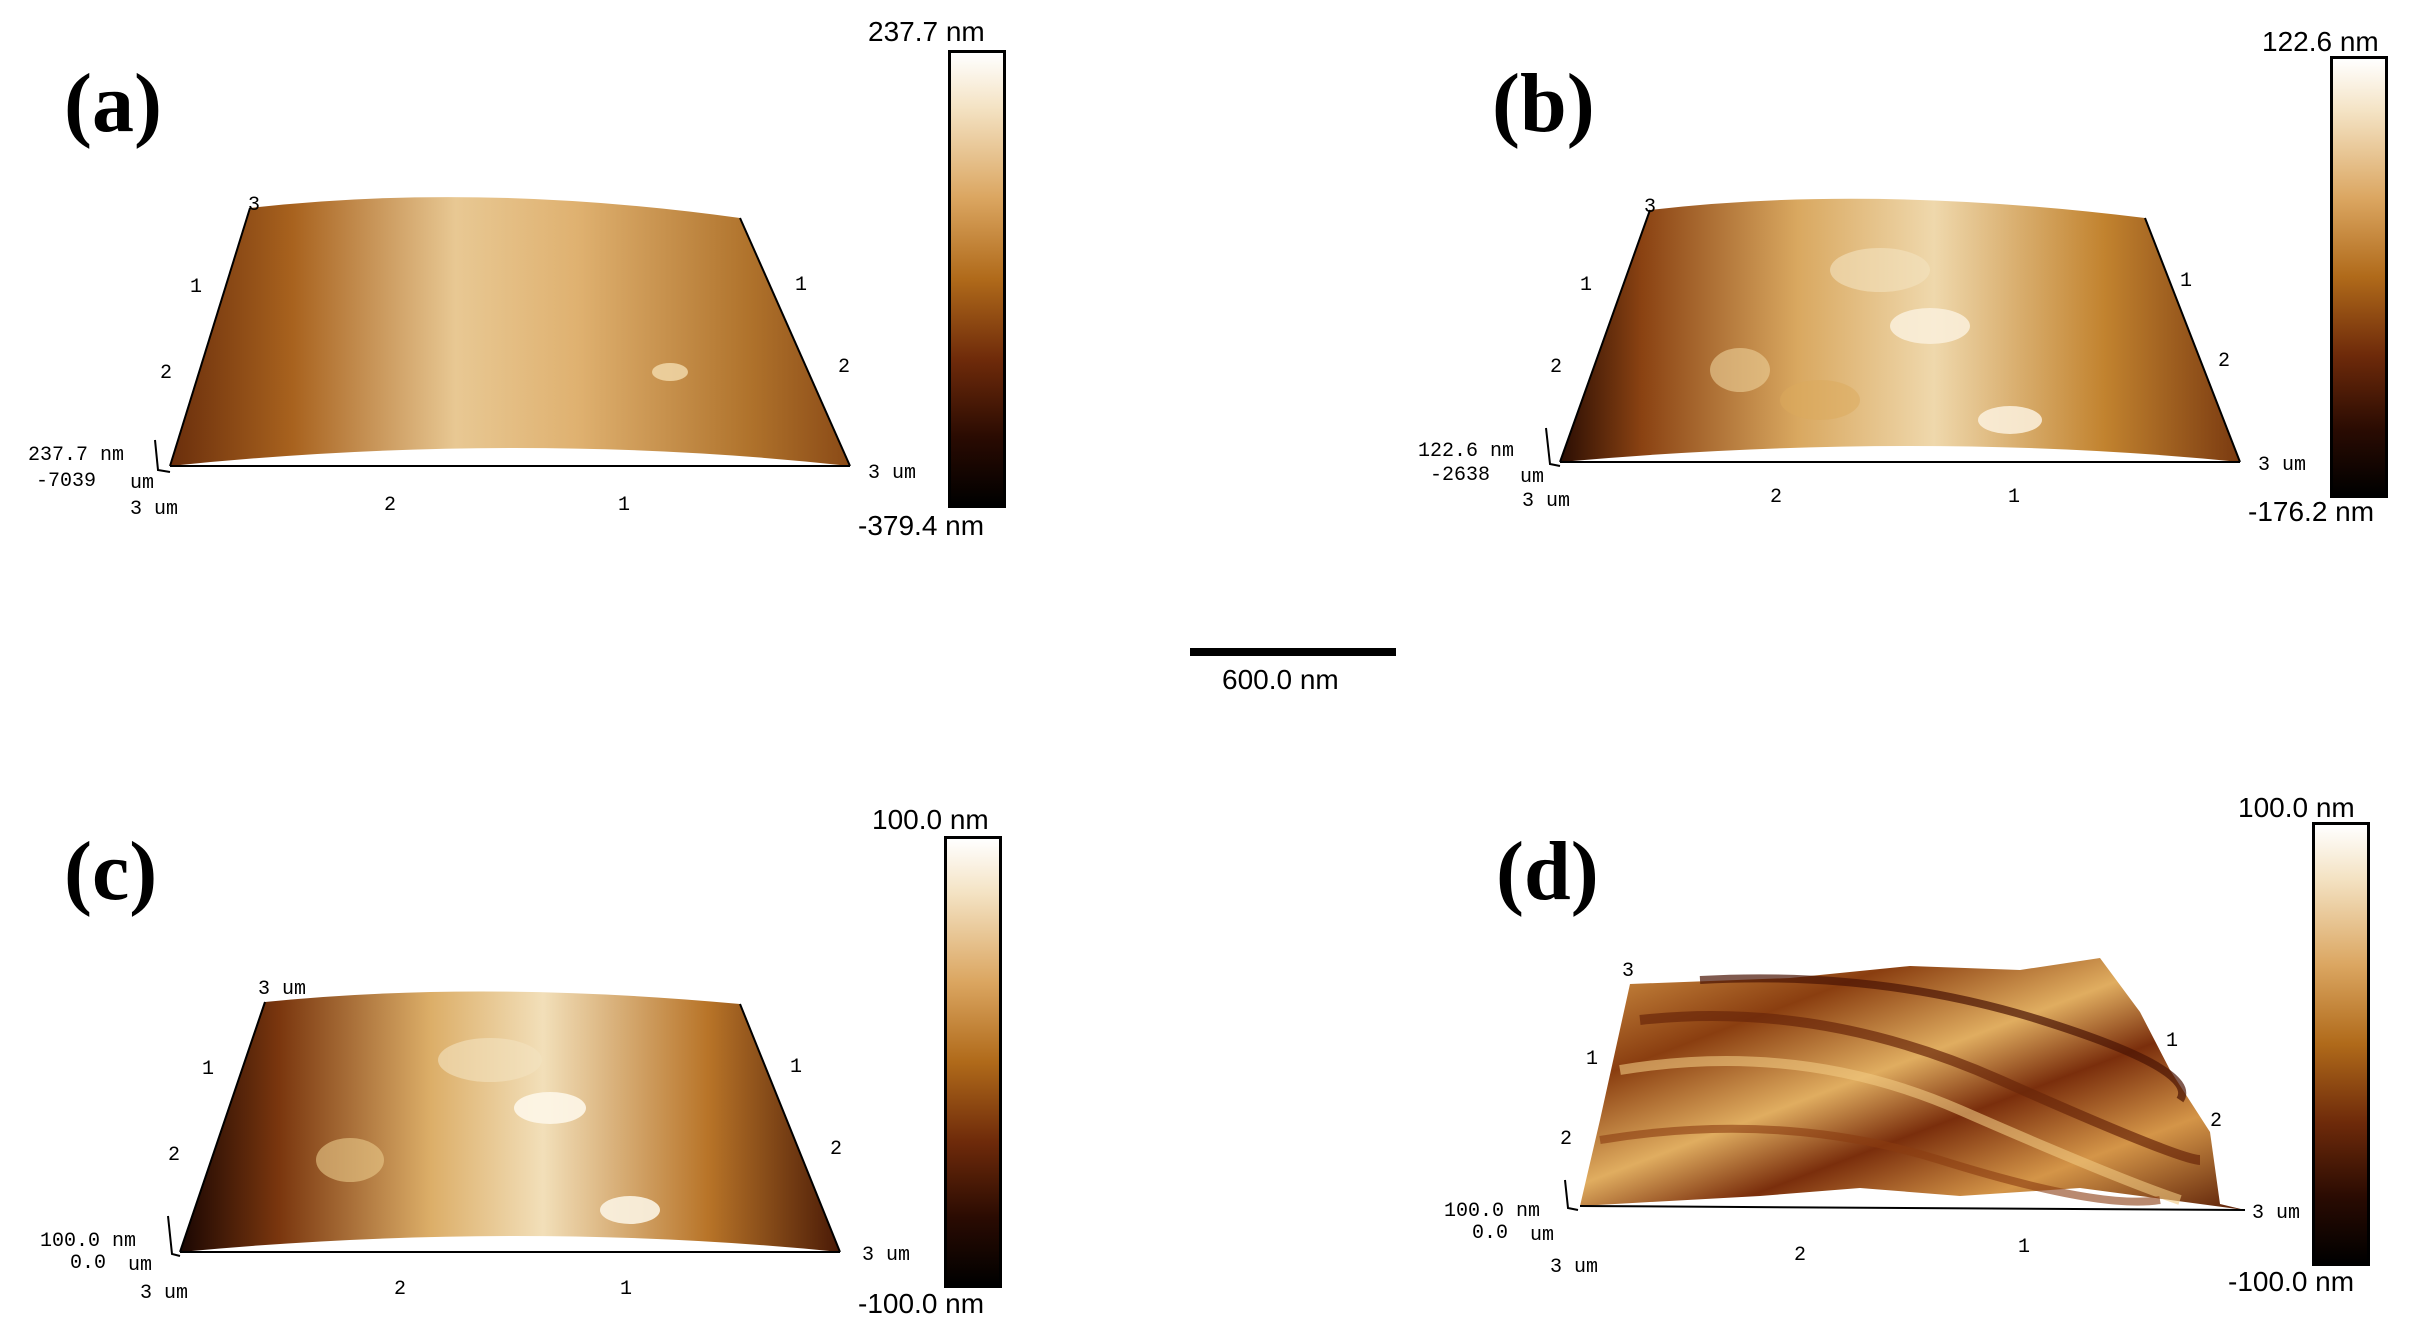 The height and width of the screenshot is (1335, 2423). What do you see at coordinates (1460, 475) in the screenshot?
I see `z-bottom-label: -2638` at bounding box center [1460, 475].